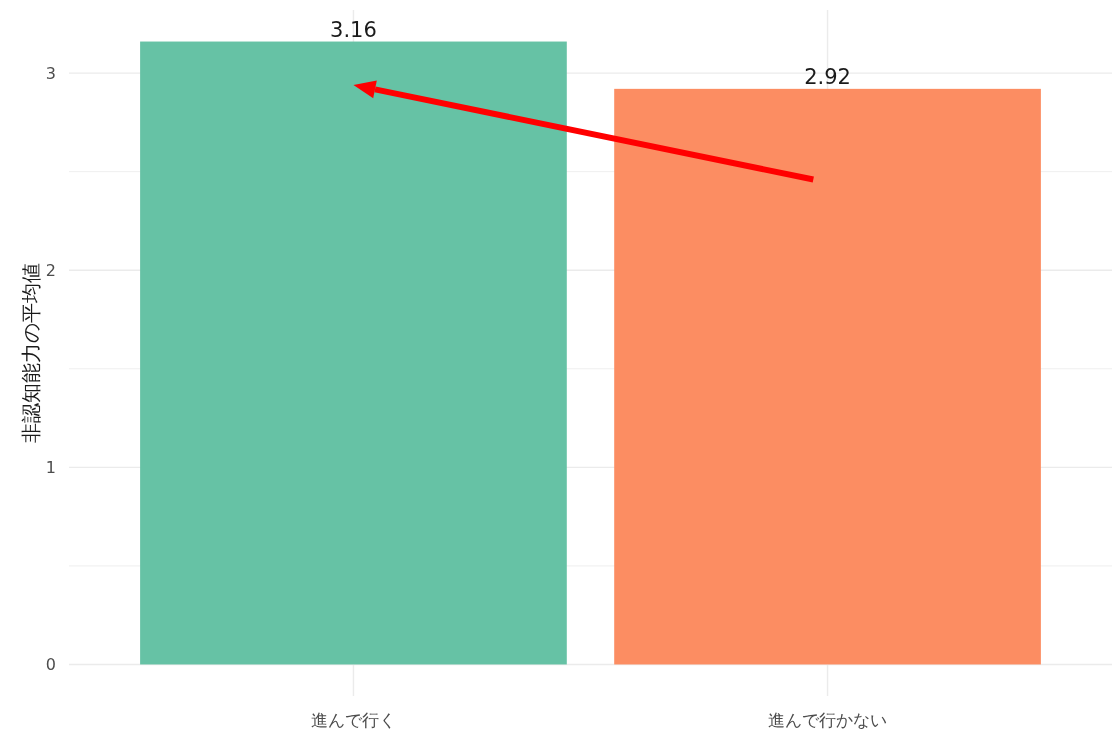  I want to click on y-tick-label: 2, so click(50, 271).